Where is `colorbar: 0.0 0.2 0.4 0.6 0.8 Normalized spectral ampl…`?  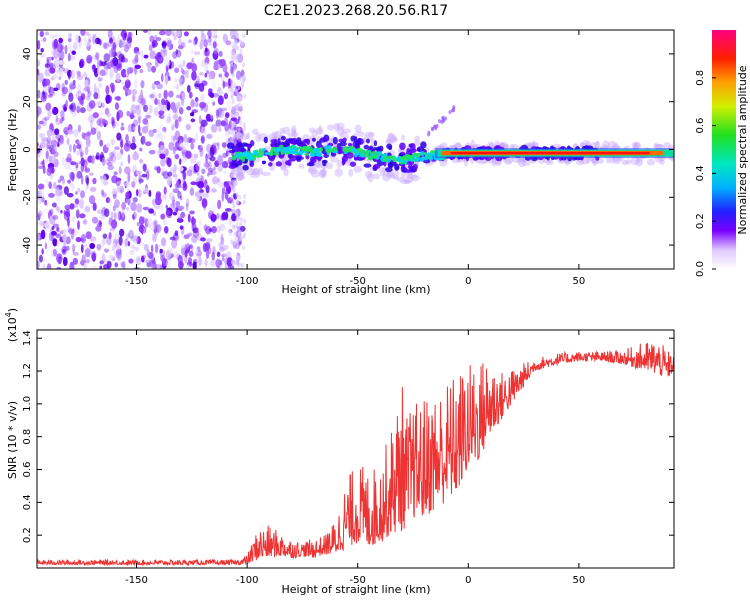 colorbar: 0.0 0.2 0.4 0.6 0.8 Normalized spectral ampl… is located at coordinates (722, 153).